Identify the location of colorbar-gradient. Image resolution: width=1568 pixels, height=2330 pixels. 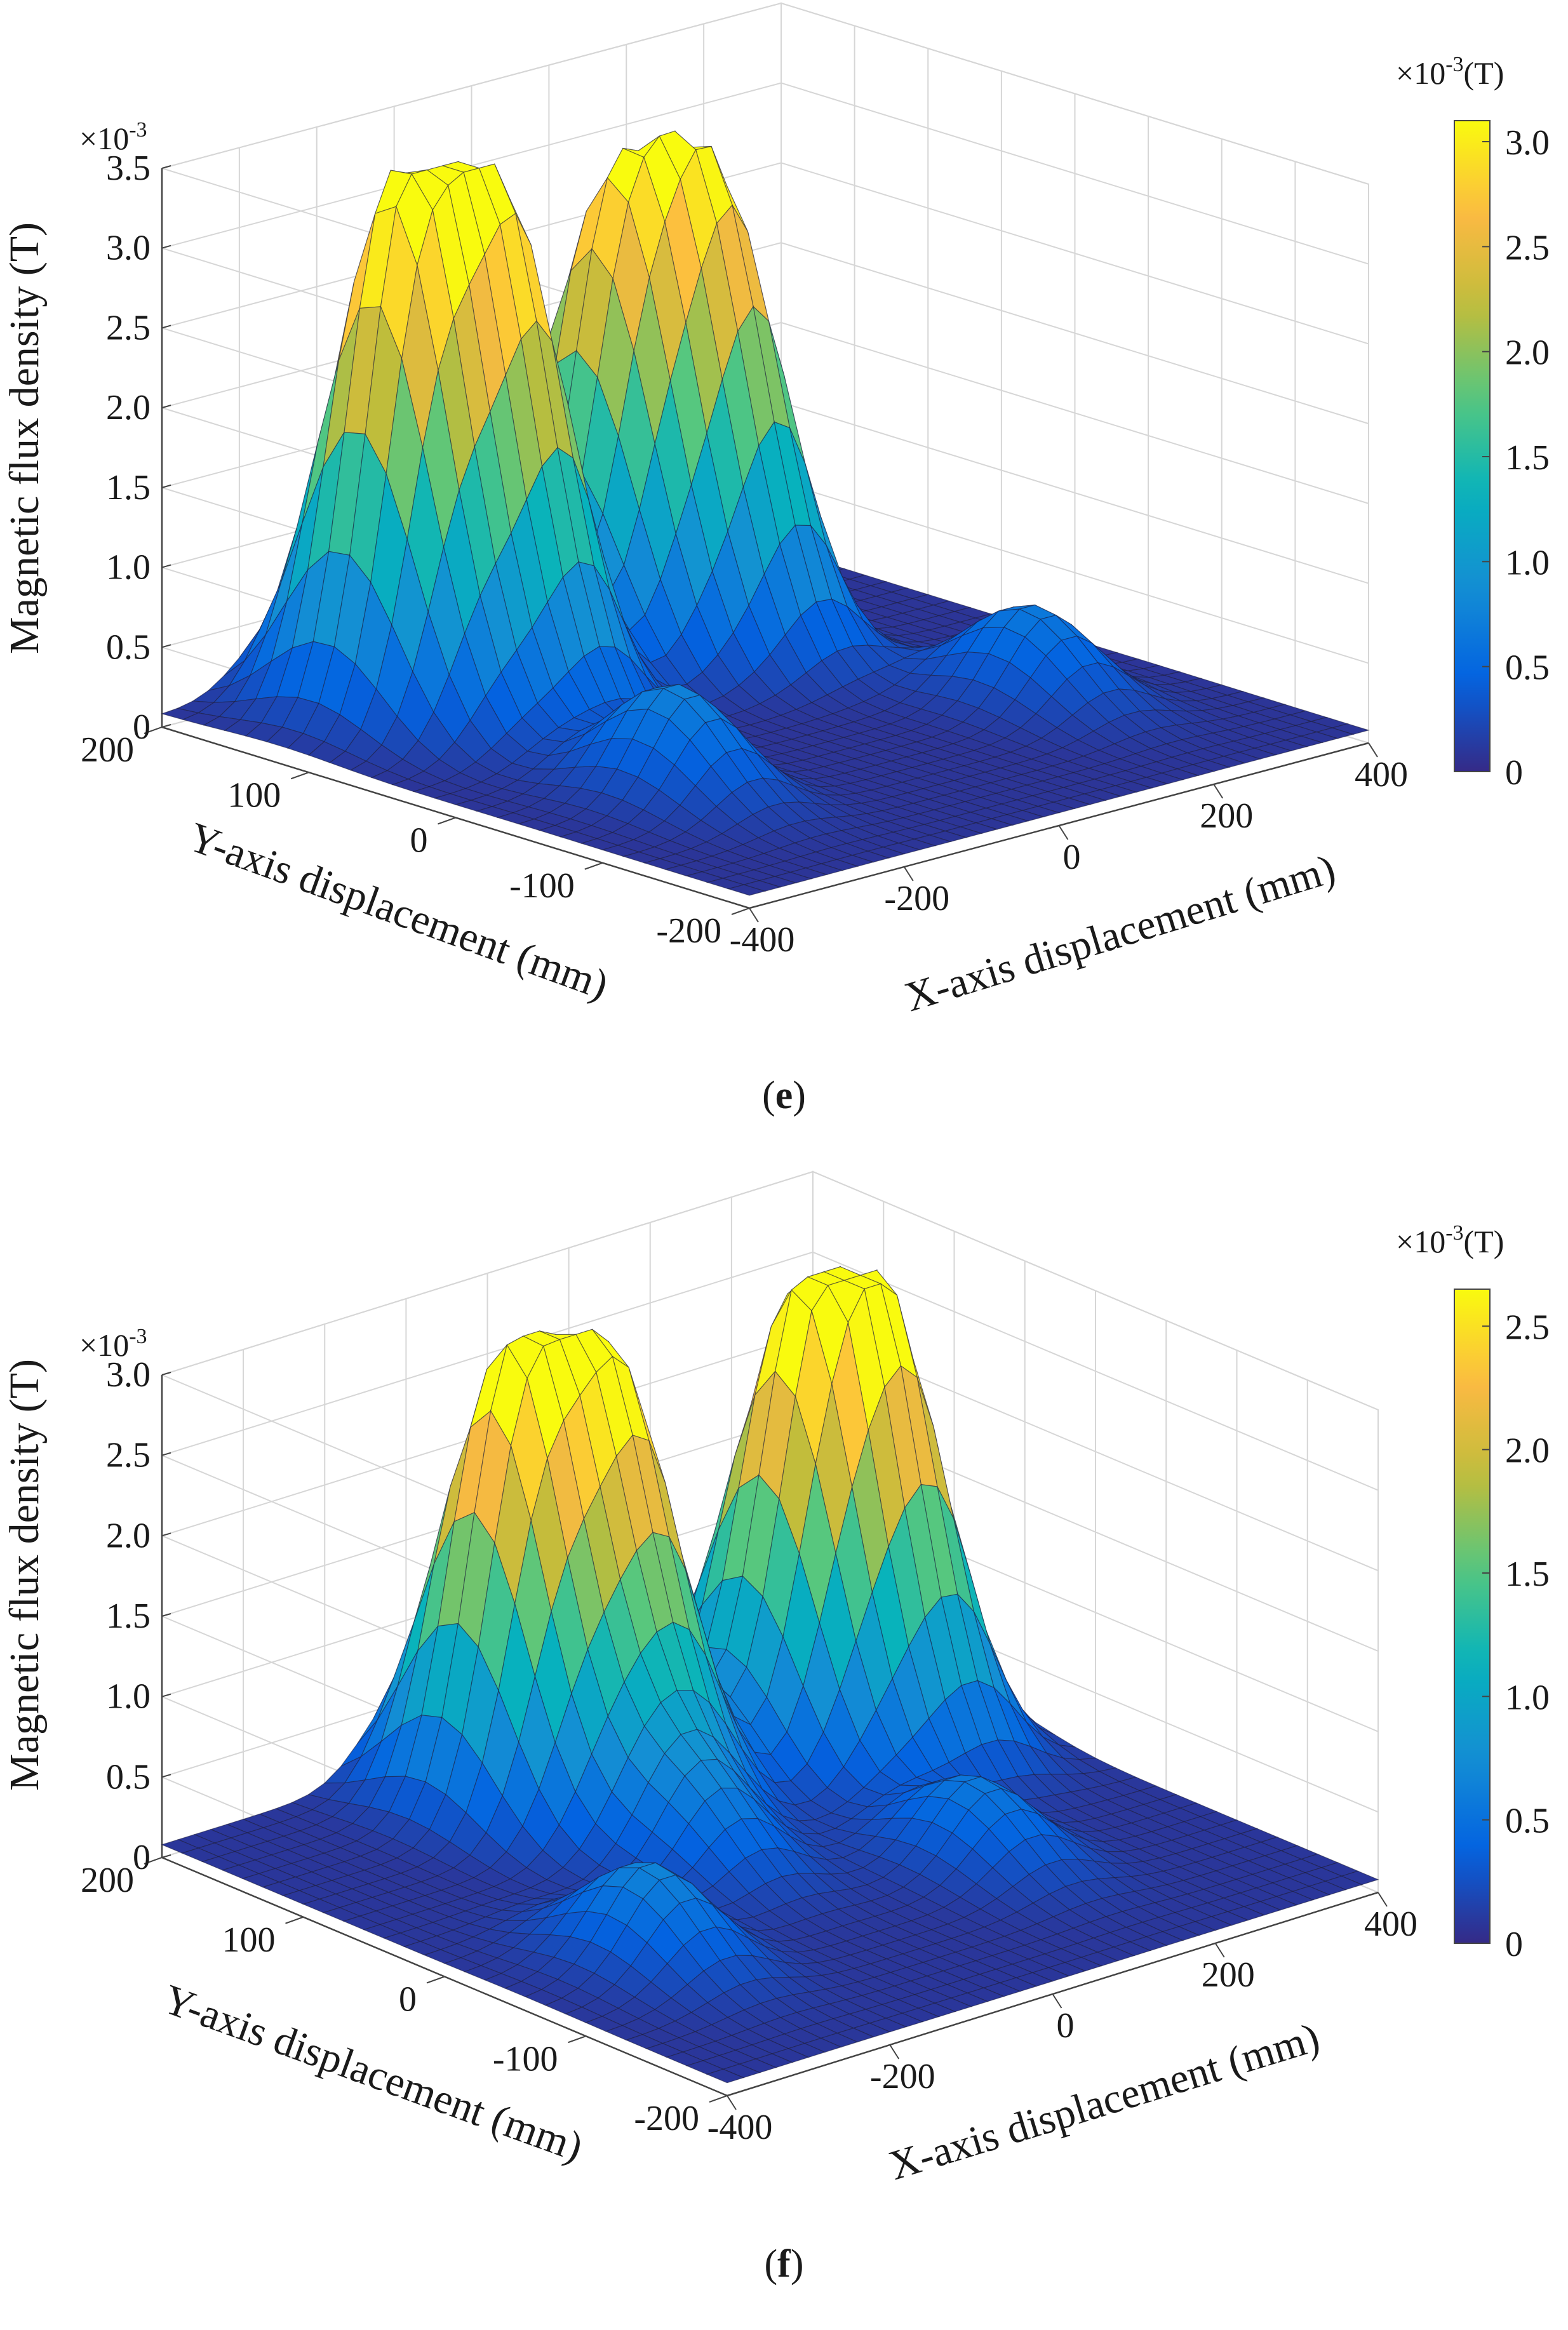
(1472, 446).